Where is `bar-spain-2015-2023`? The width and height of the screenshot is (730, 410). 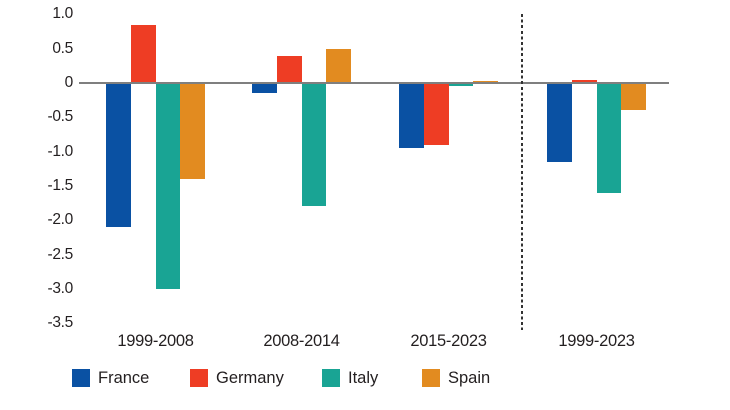 bar-spain-2015-2023 is located at coordinates (485, 81).